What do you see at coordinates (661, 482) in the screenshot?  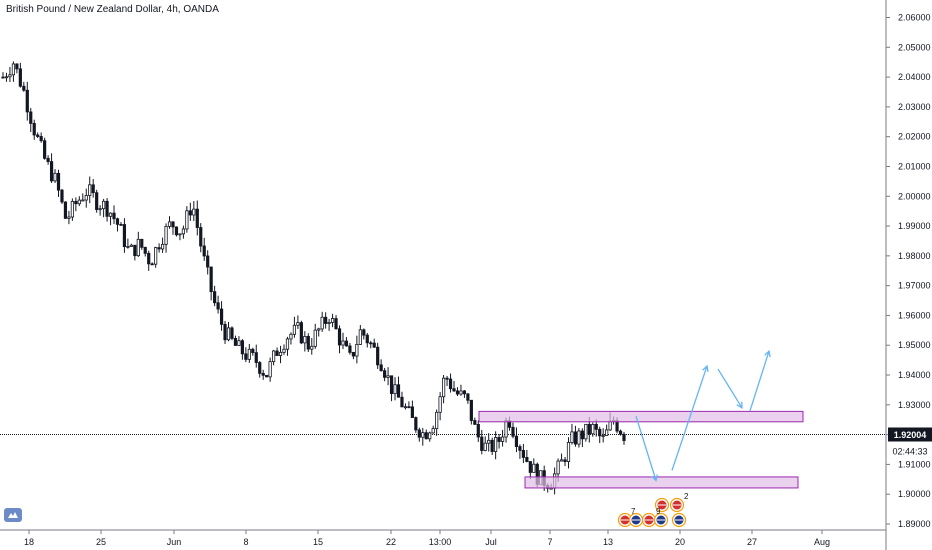 I see `support-zone` at bounding box center [661, 482].